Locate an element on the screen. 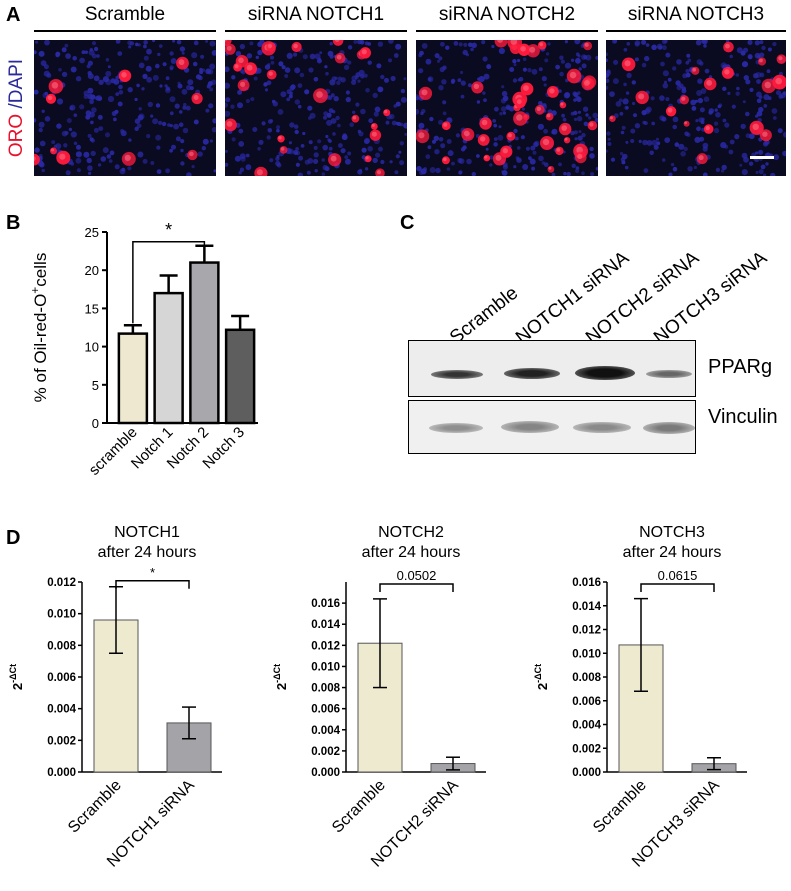 This screenshot has height=891, width=791. x-tick-label: Scramble is located at coordinates (95, 807).